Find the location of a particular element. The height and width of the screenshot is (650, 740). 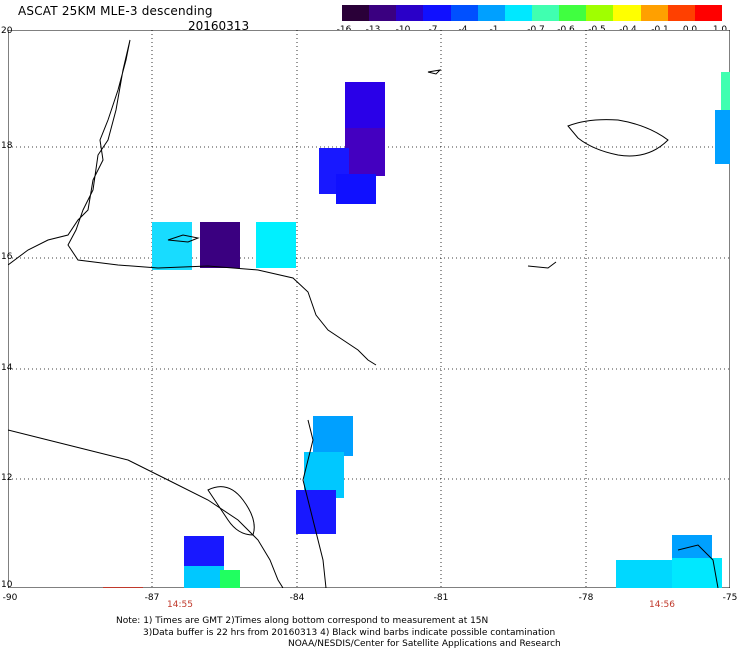

time-label: 14:55 is located at coordinates (180, 605).